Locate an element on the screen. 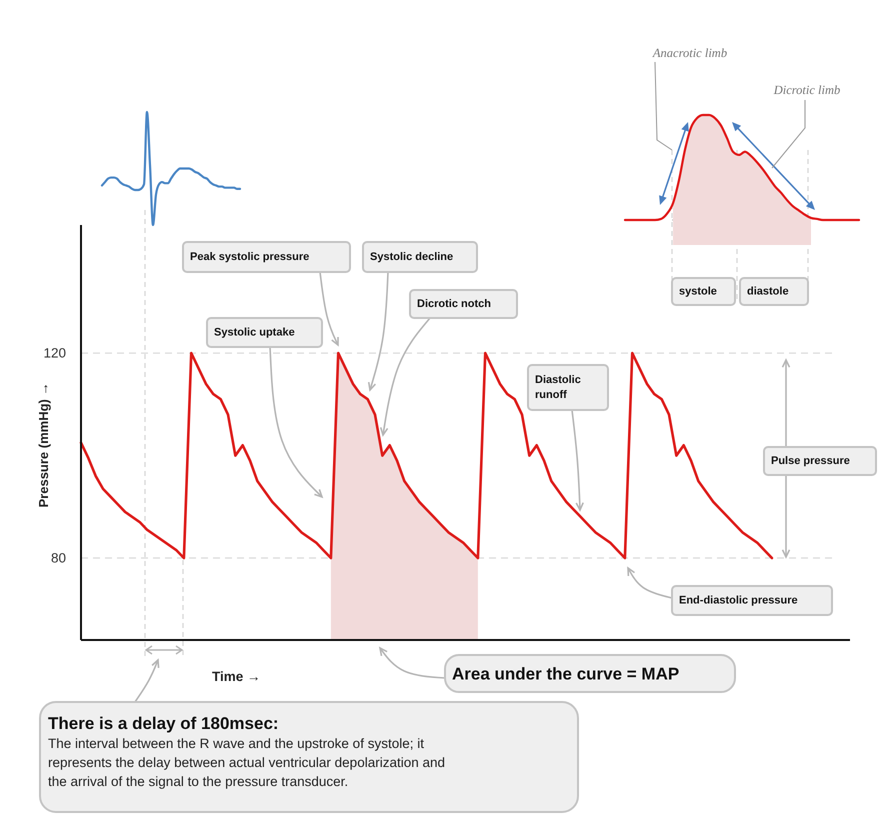 Image resolution: width=879 pixels, height=820 pixels. annotation: systole is located at coordinates (698, 292).